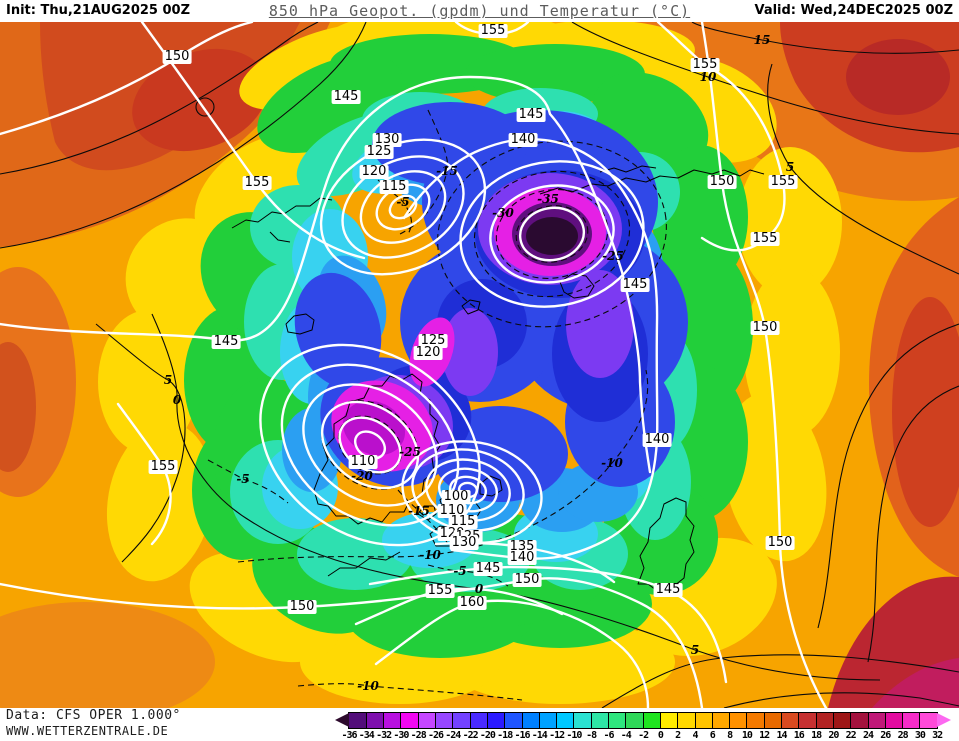 The height and width of the screenshot is (741, 959). What do you see at coordinates (920, 735) in the screenshot?
I see `colorbar-tick-label: 30` at bounding box center [920, 735].